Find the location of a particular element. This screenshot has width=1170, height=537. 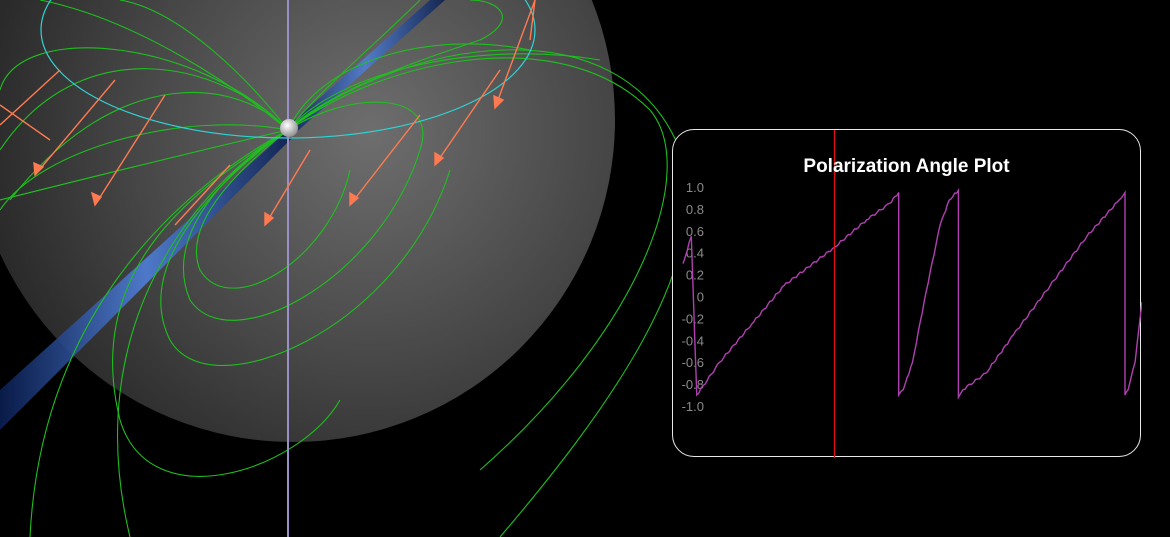

y-tick-label: -0.2 is located at coordinates (693, 318).